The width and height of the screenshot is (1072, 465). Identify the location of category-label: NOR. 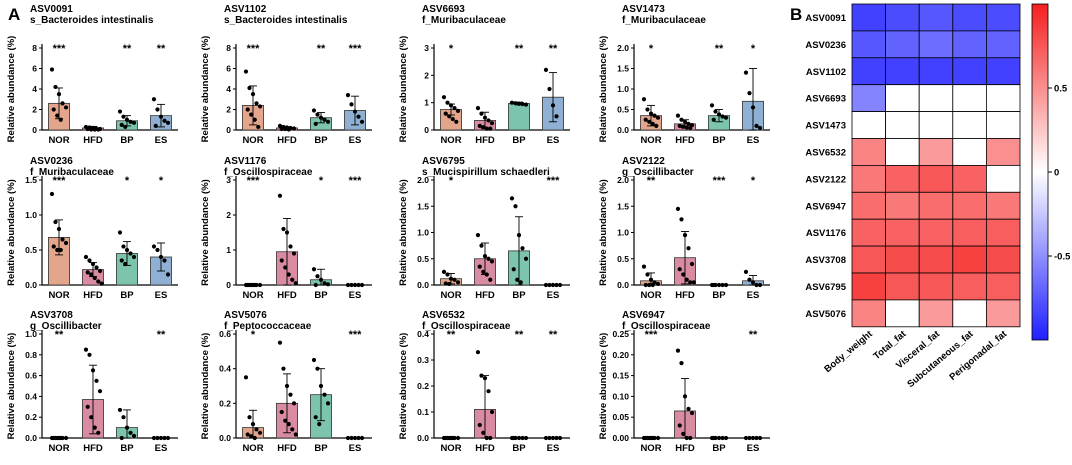
(450, 295).